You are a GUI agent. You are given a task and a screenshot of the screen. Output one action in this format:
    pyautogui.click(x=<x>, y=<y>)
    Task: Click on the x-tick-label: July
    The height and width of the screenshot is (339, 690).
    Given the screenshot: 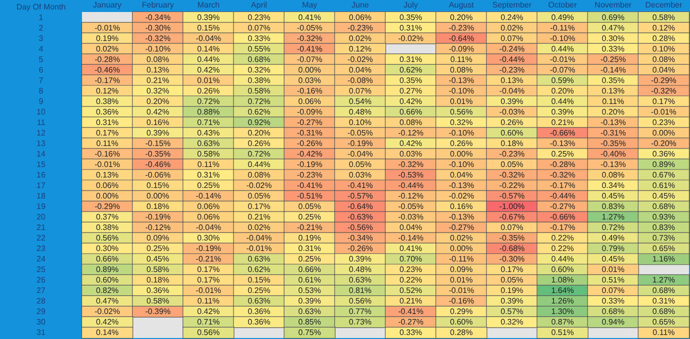 What is the action you would take?
    pyautogui.click(x=411, y=5)
    